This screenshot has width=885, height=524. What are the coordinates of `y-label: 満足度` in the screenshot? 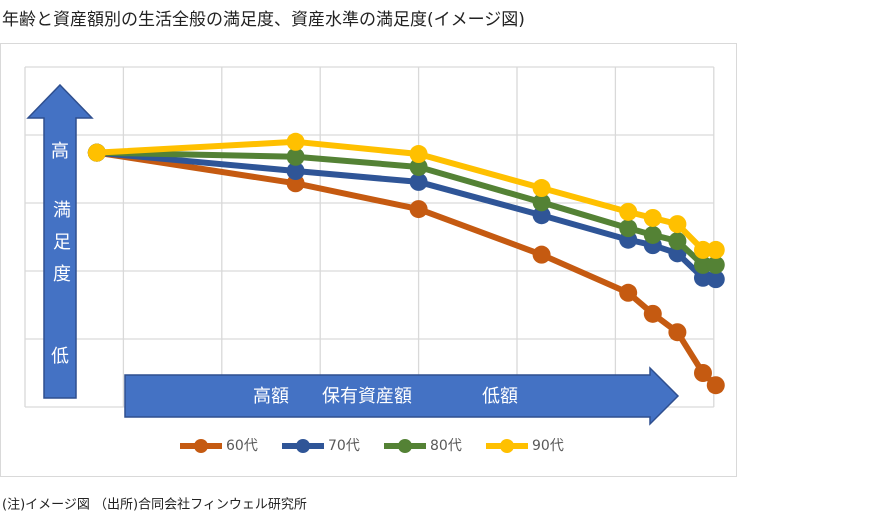 It's located at (60, 248).